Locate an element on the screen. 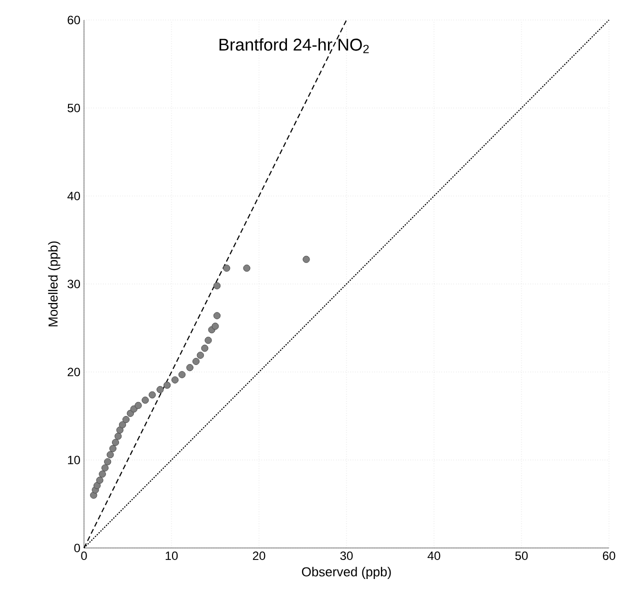 Image resolution: width=622 pixels, height=599 pixels. x-axis-title: Observed (ppb) is located at coordinates (346, 572).